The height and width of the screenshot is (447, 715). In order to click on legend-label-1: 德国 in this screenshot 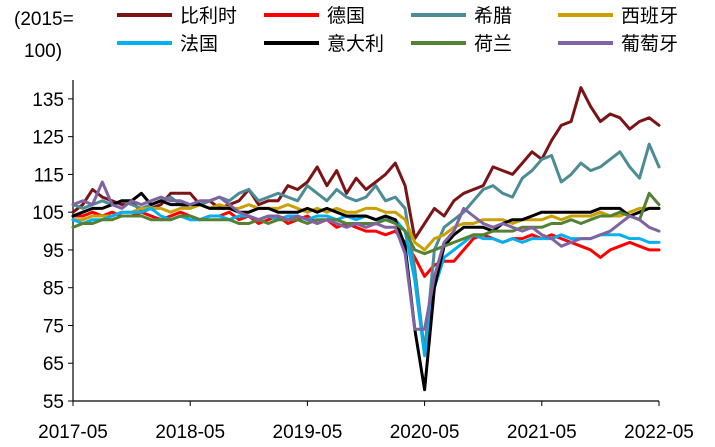, I will do `click(346, 16)`.